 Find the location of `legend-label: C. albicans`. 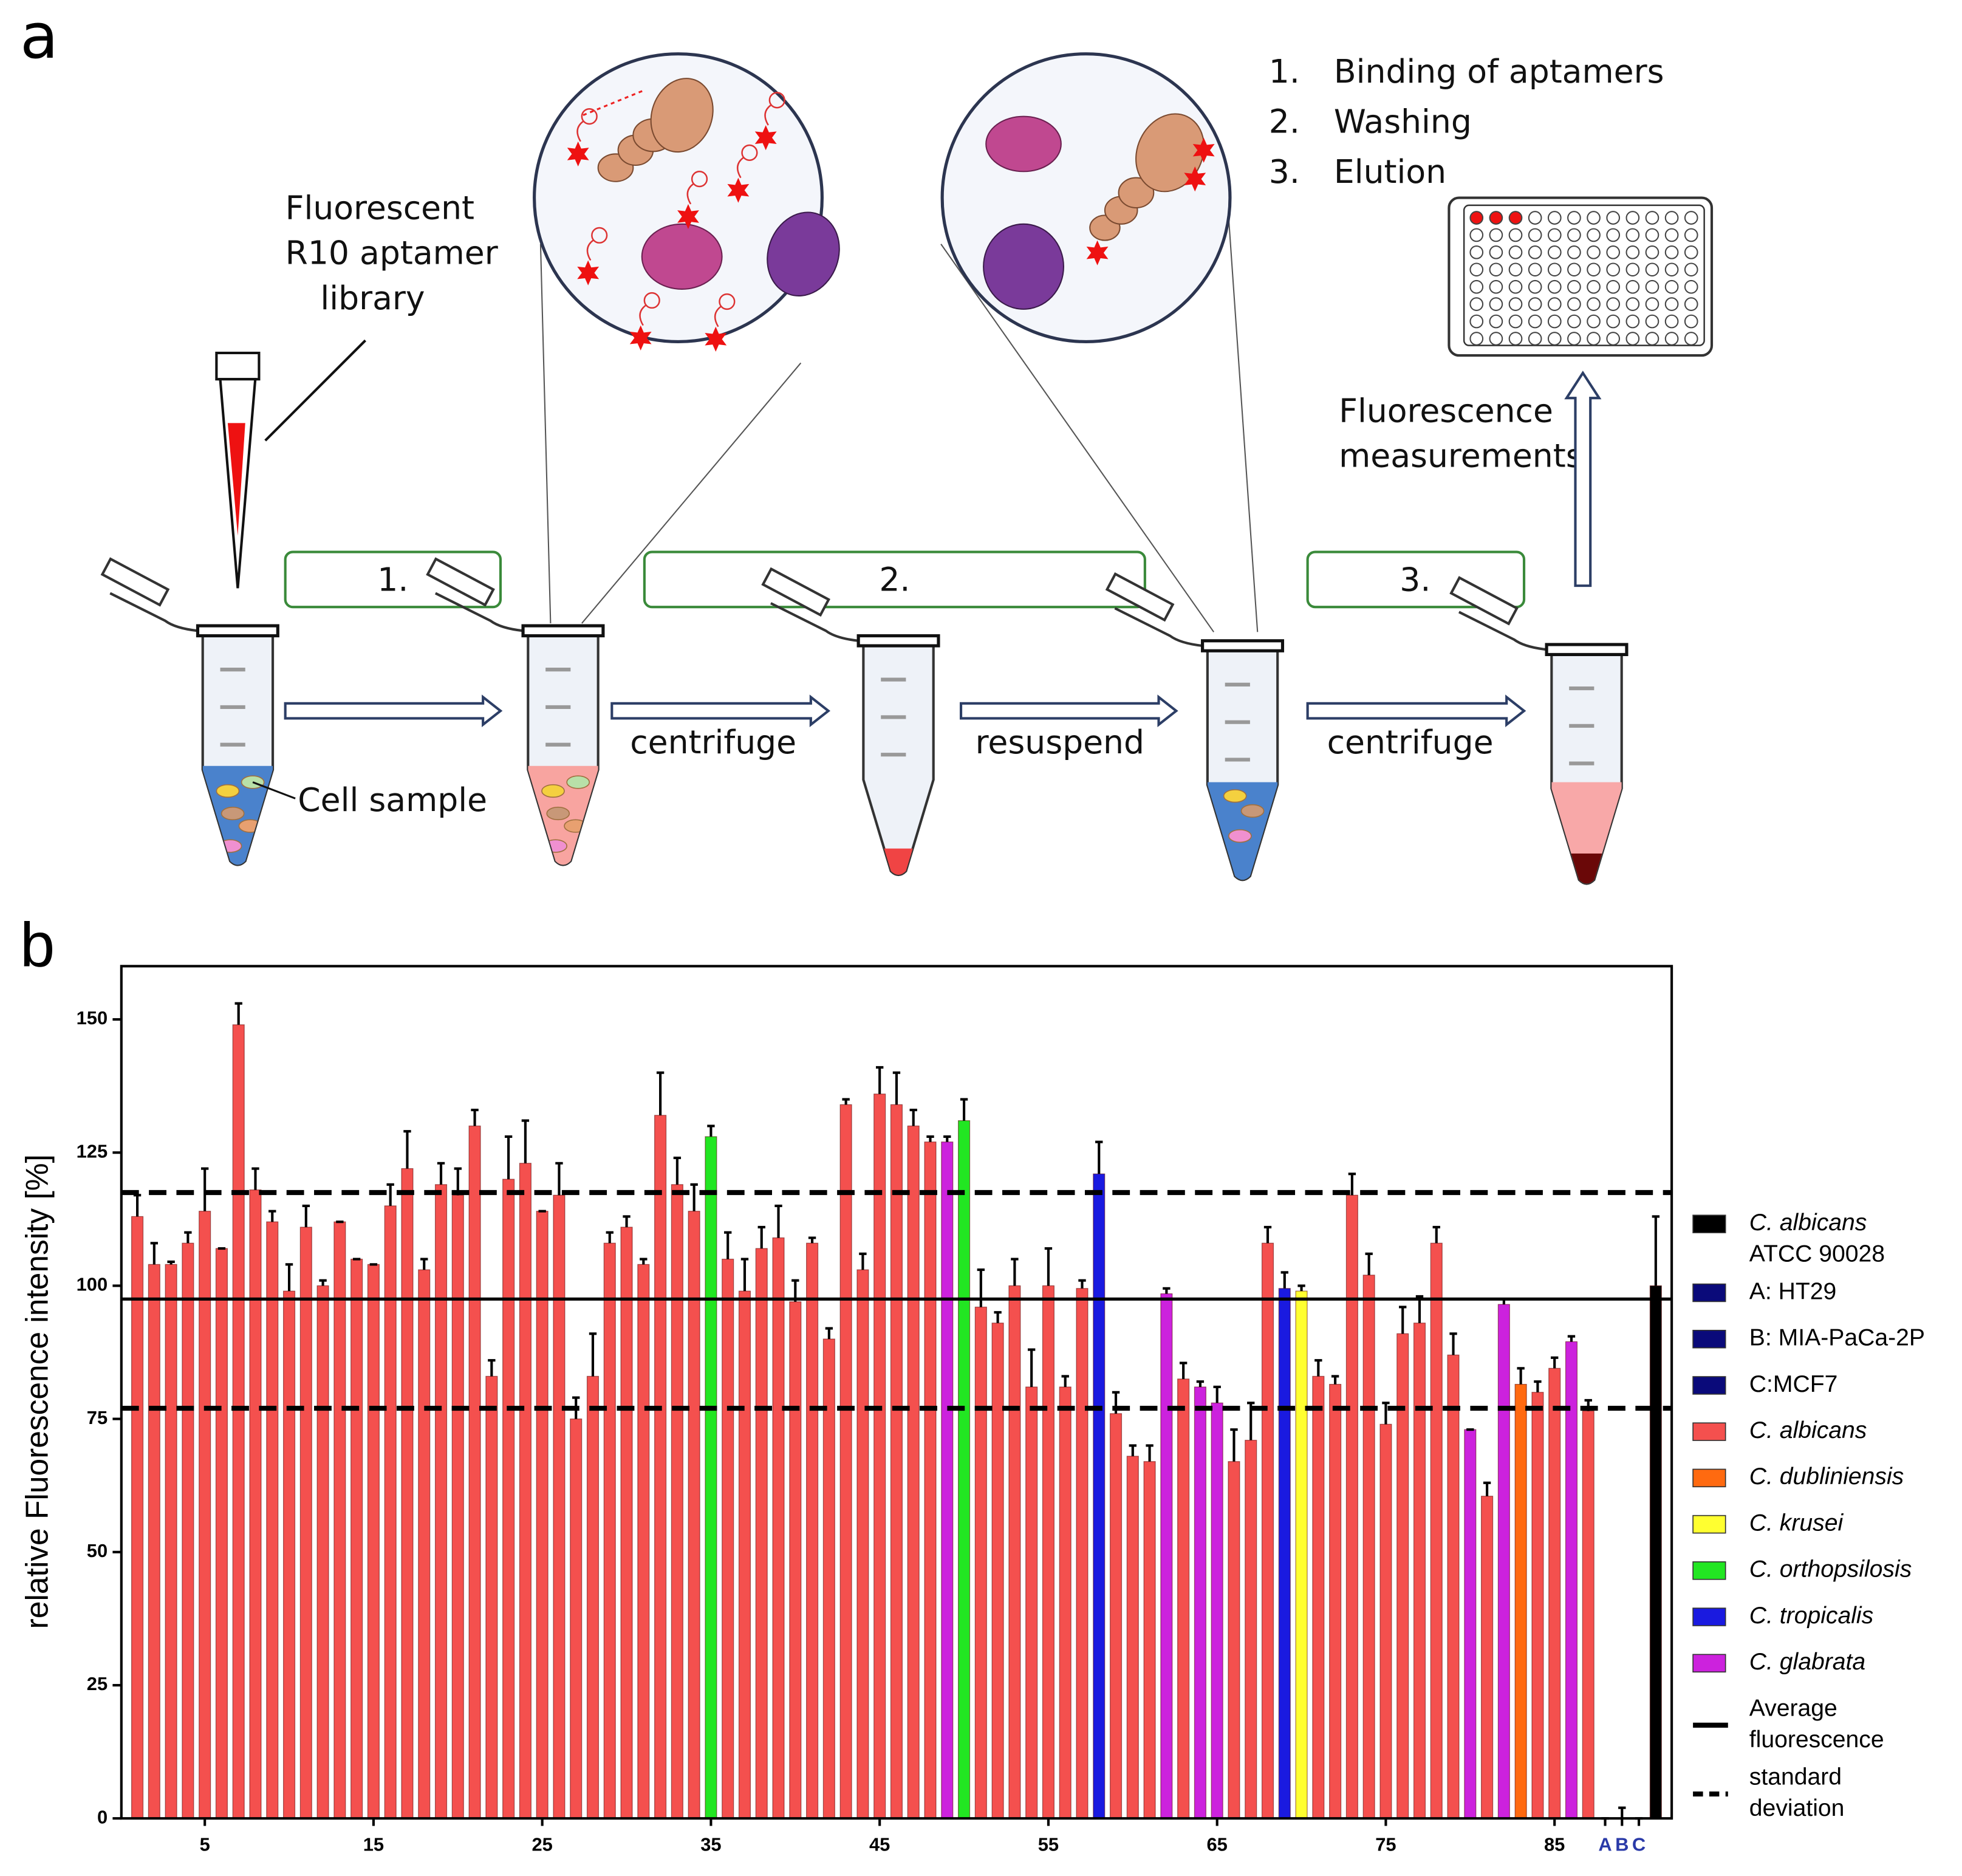

legend-label: C. albicans is located at coordinates (1808, 1223).